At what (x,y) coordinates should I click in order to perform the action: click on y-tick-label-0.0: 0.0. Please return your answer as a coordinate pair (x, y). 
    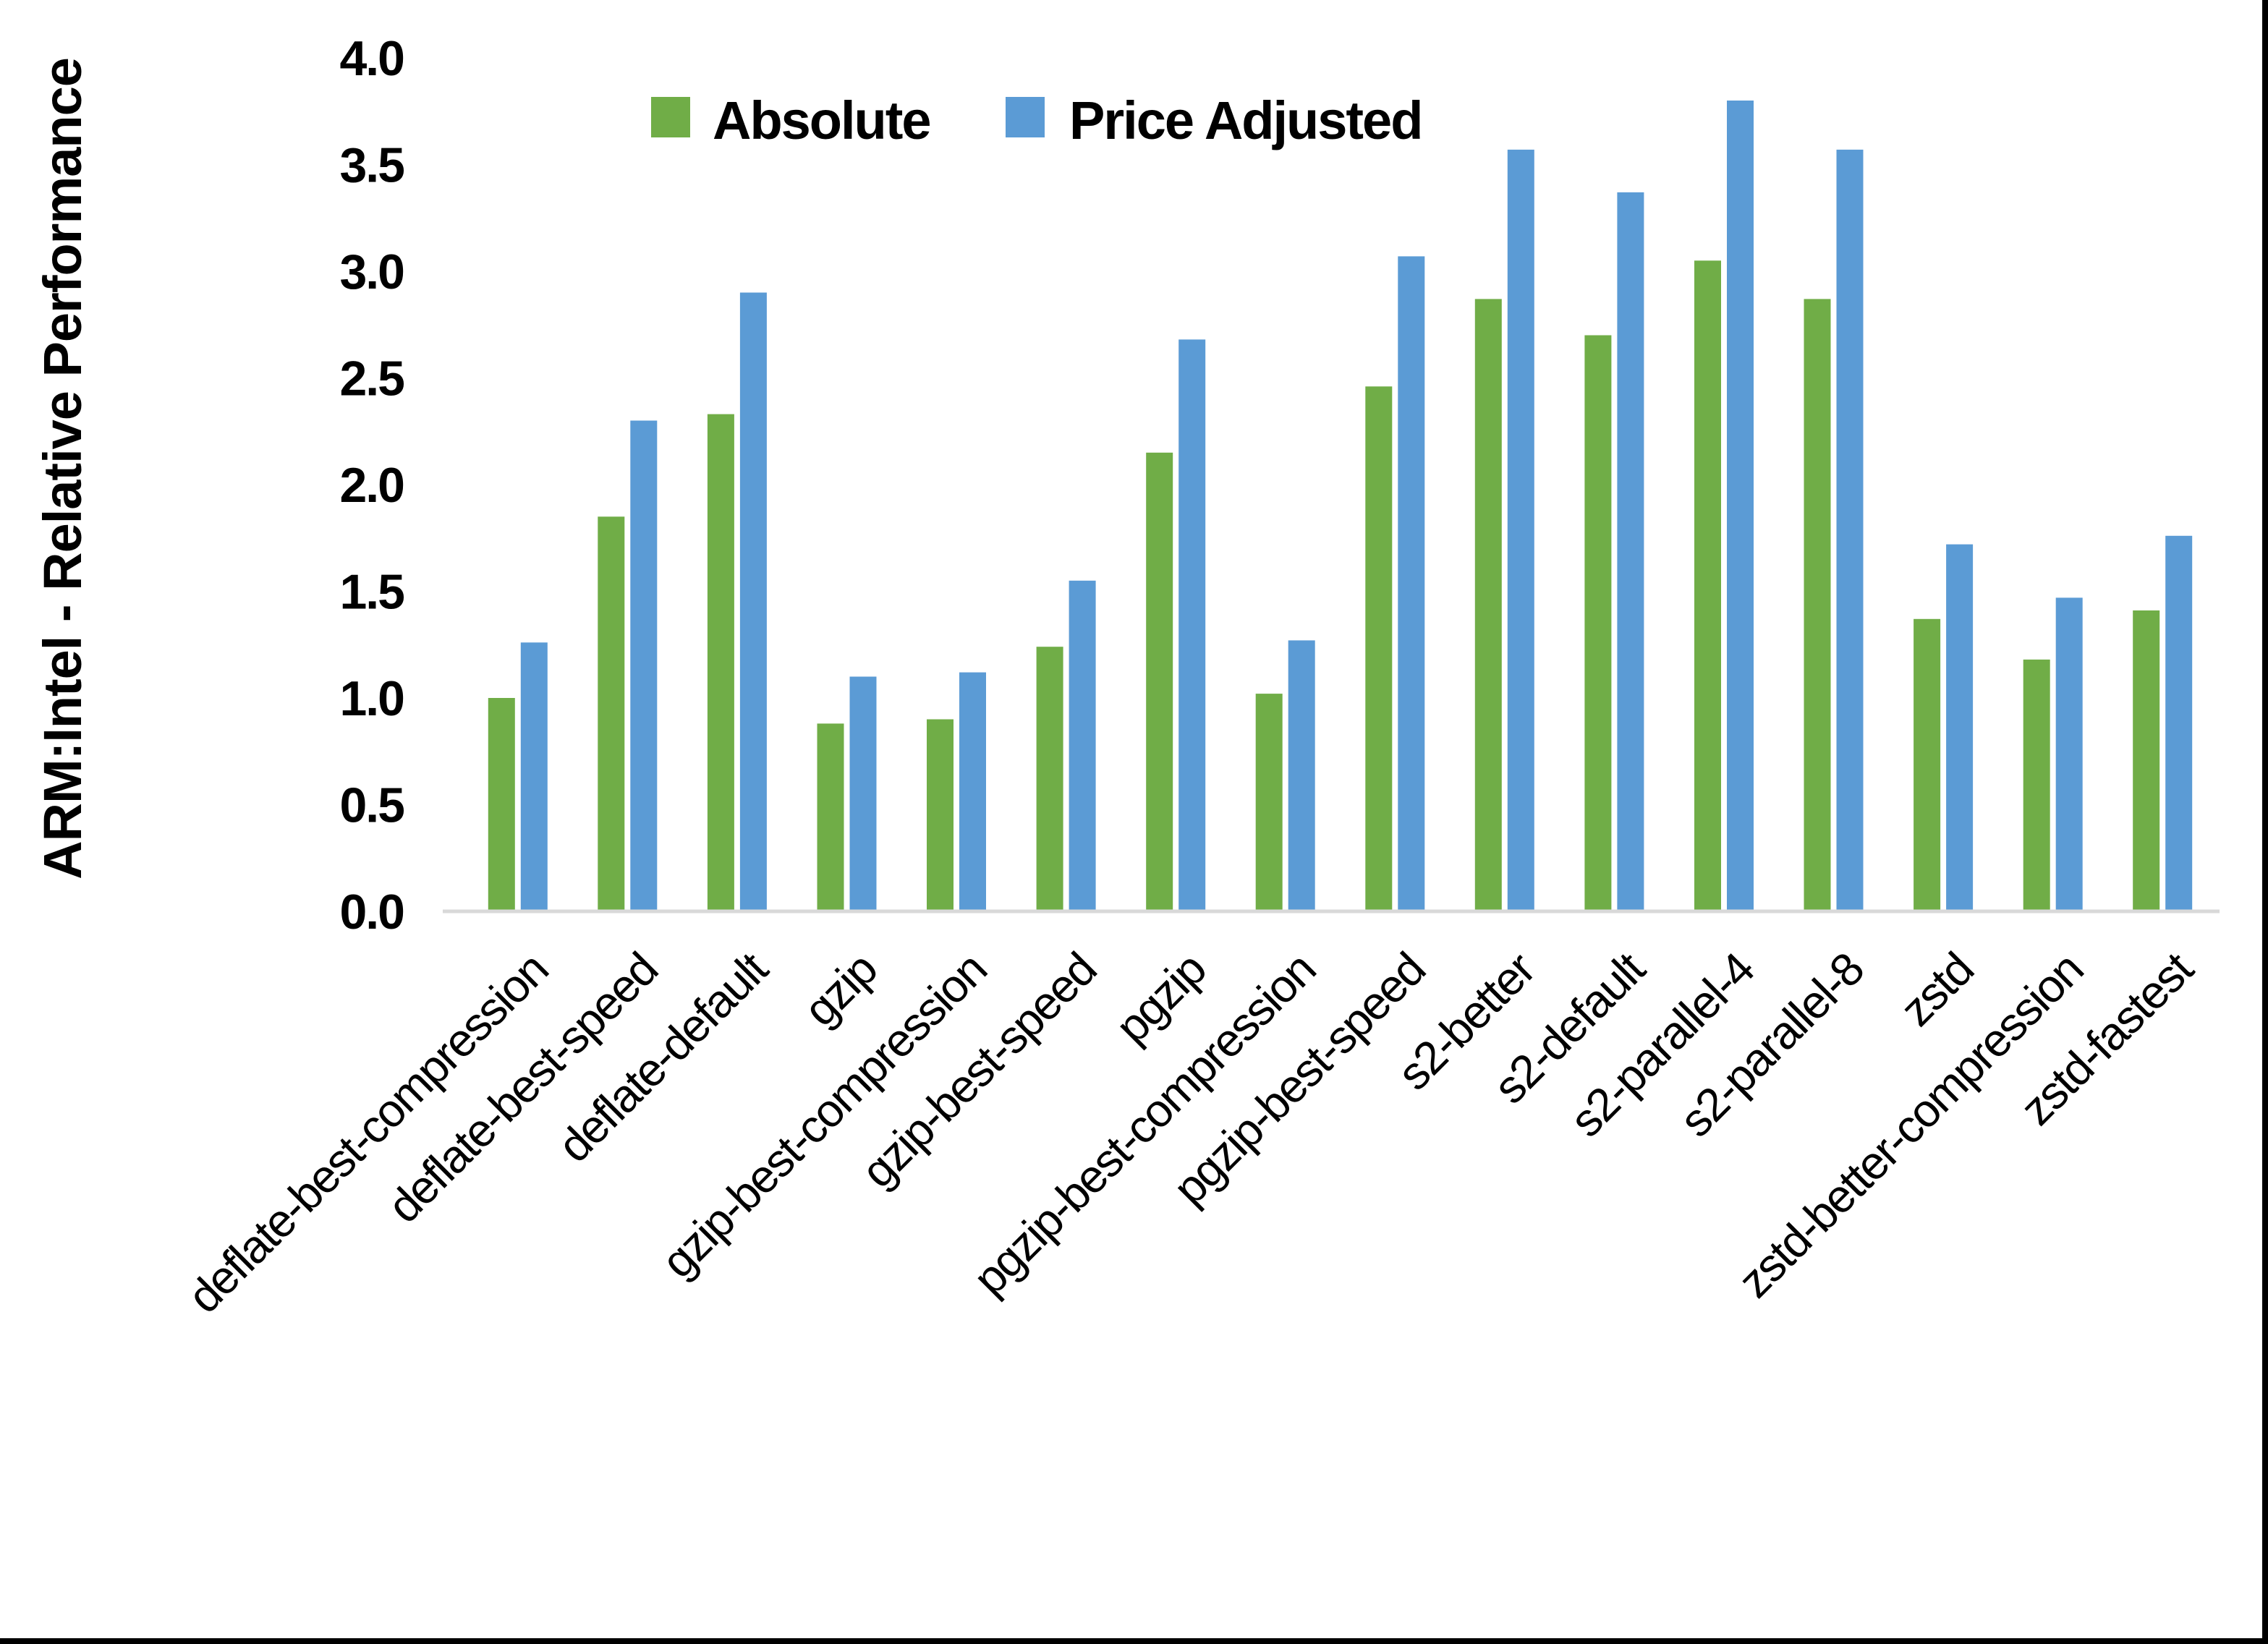
    Looking at the image, I should click on (371, 912).